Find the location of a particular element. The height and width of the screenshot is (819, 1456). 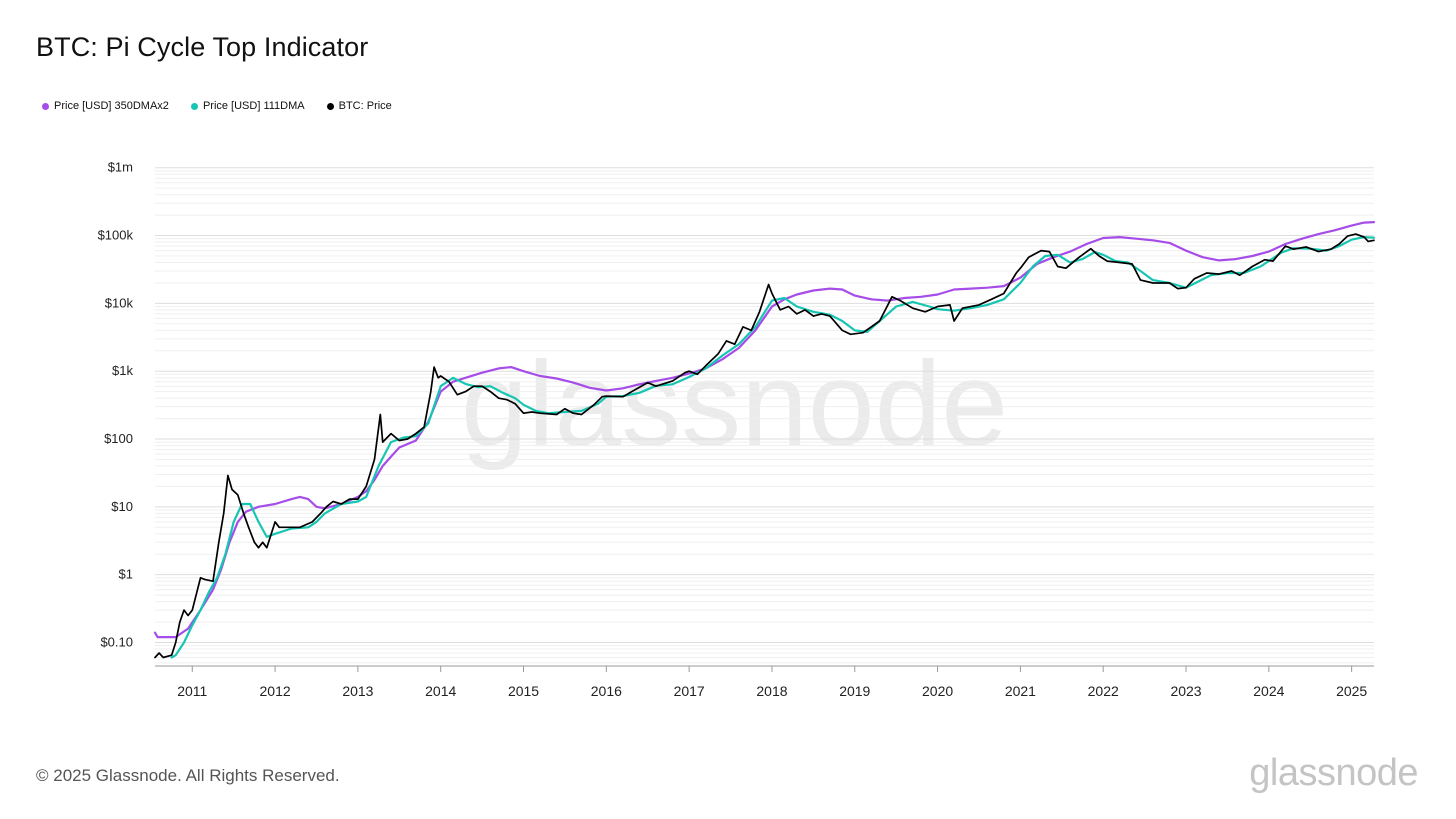

legend-label-111dma: Price [USD] 111DMA is located at coordinates (253, 106).